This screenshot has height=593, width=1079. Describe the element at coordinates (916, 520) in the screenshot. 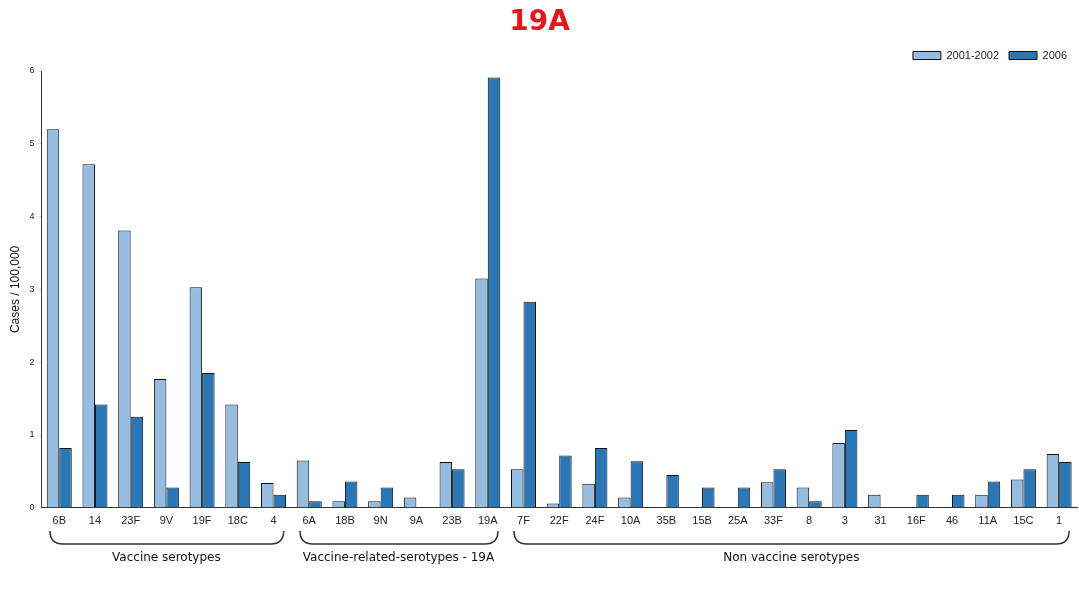

I see `x-tick-label: 16F` at that location.